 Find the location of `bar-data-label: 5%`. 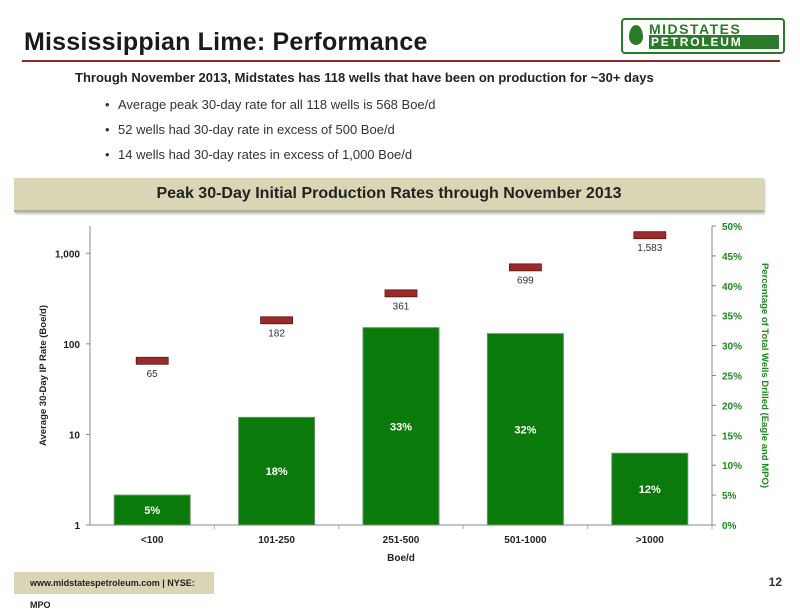

bar-data-label: 5% is located at coordinates (152, 511).